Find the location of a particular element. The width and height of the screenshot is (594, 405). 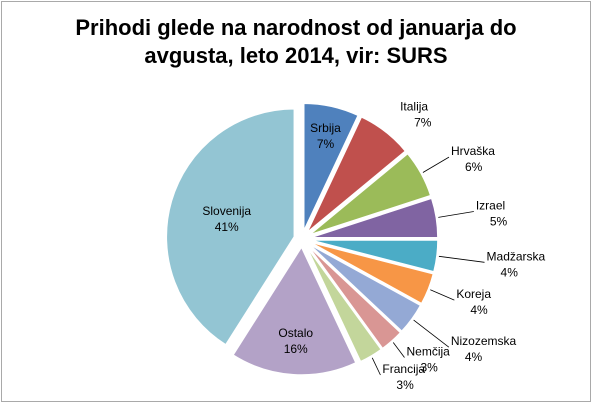

data-label-value: 41% is located at coordinates (227, 227).